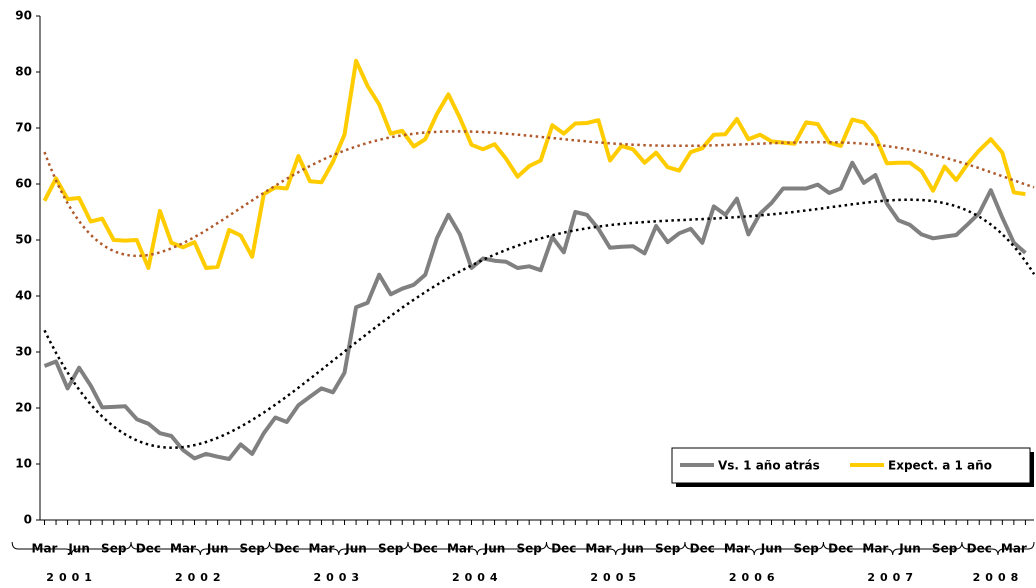 Image resolution: width=1036 pixels, height=588 pixels. Describe the element at coordinates (998, 577) in the screenshot. I see `year-label: 2008` at that location.